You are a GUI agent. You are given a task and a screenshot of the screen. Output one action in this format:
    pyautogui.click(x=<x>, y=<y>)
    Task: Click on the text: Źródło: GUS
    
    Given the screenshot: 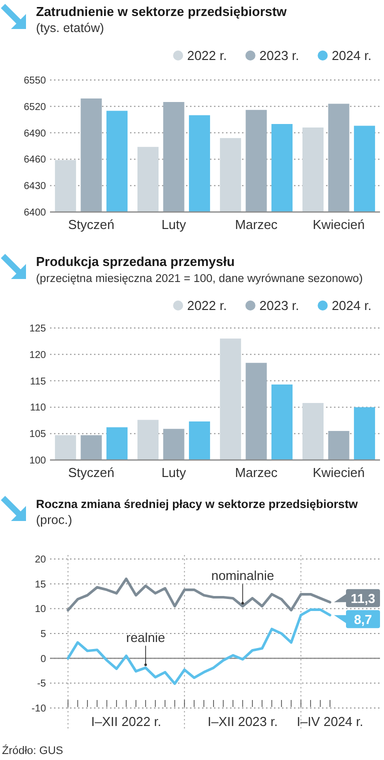 What is the action you would take?
    pyautogui.click(x=33, y=750)
    